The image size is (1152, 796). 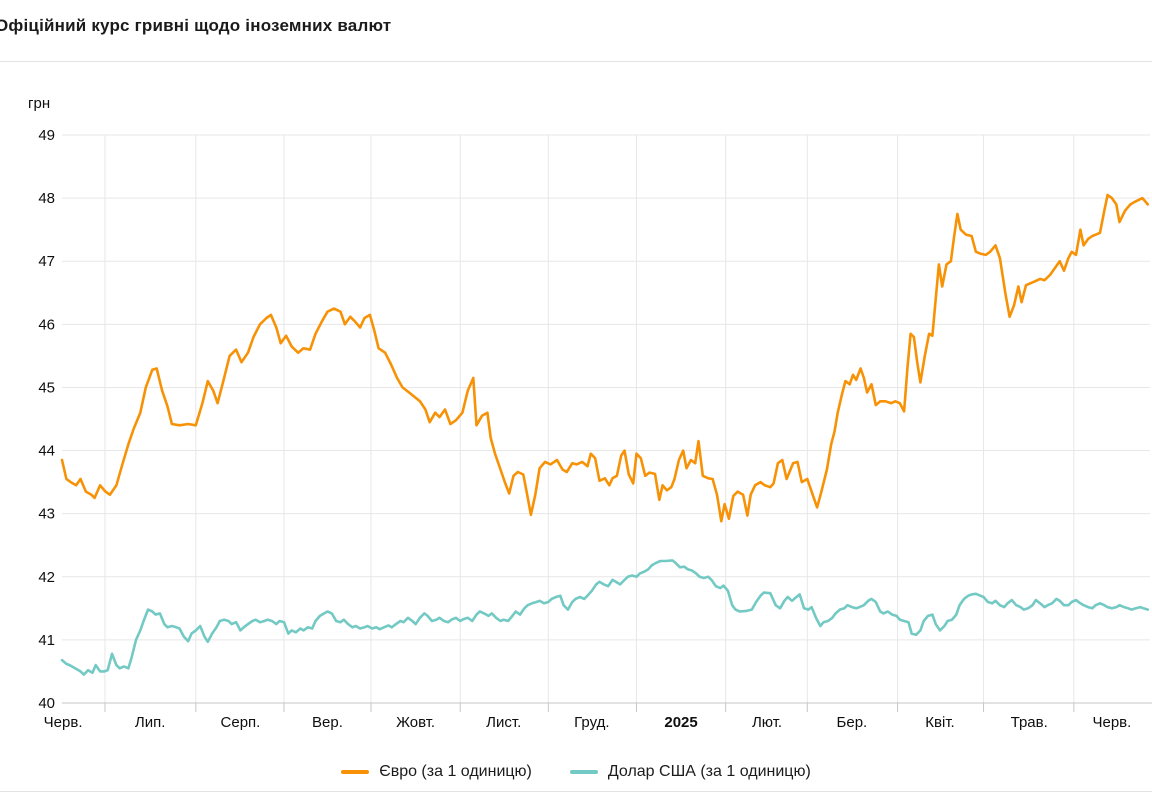 What do you see at coordinates (1029, 722) in the screenshot?
I see `x-tick-label: Трав.` at bounding box center [1029, 722].